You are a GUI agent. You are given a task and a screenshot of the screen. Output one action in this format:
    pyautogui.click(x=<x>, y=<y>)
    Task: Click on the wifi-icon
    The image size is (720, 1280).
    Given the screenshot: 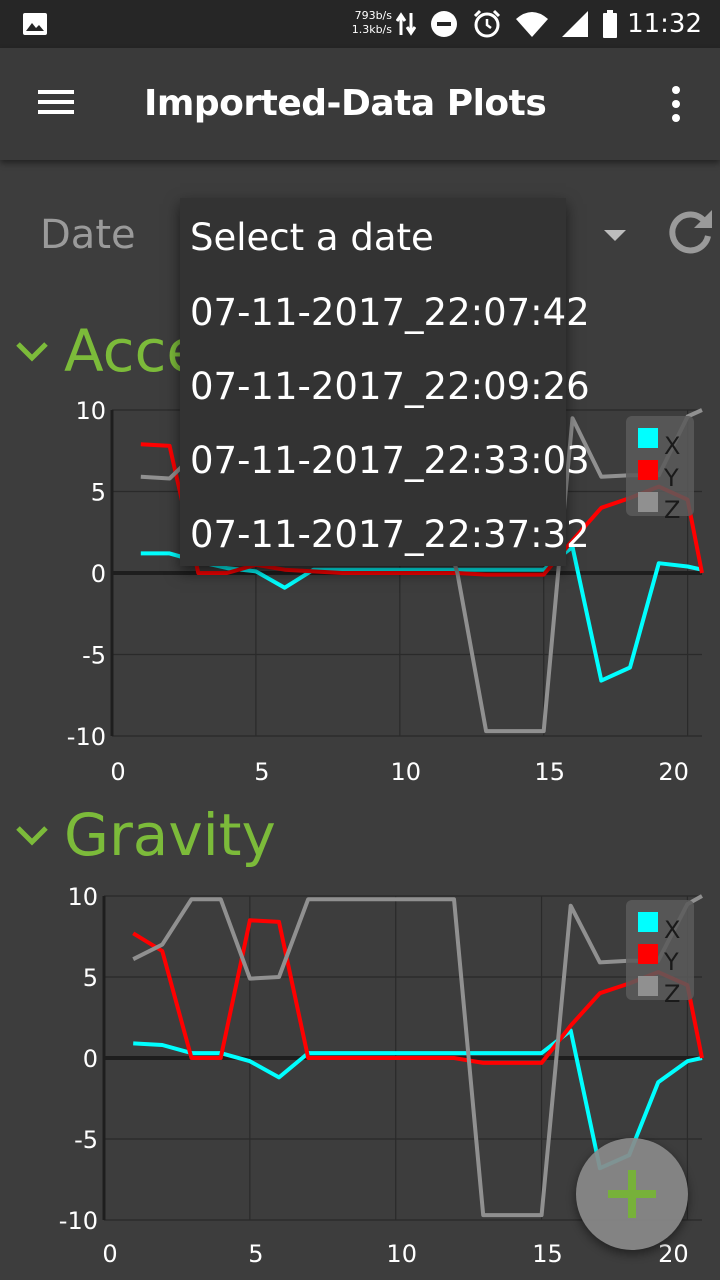 What is the action you would take?
    pyautogui.click(x=532, y=24)
    